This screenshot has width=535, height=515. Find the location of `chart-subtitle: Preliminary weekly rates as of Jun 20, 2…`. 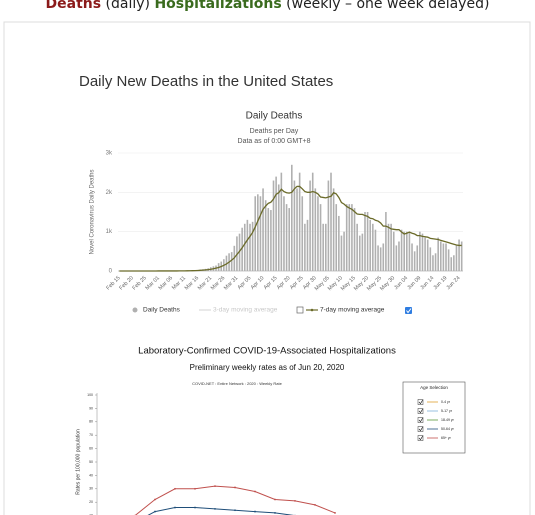

chart-subtitle: Preliminary weekly rates as of Jun 20, 2… is located at coordinates (267, 367).